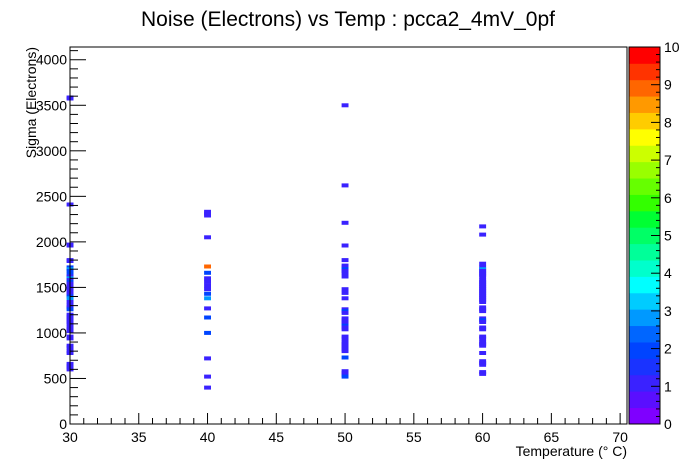 This screenshot has height=472, width=696. I want to click on y-tick-label: 0, so click(63, 424).